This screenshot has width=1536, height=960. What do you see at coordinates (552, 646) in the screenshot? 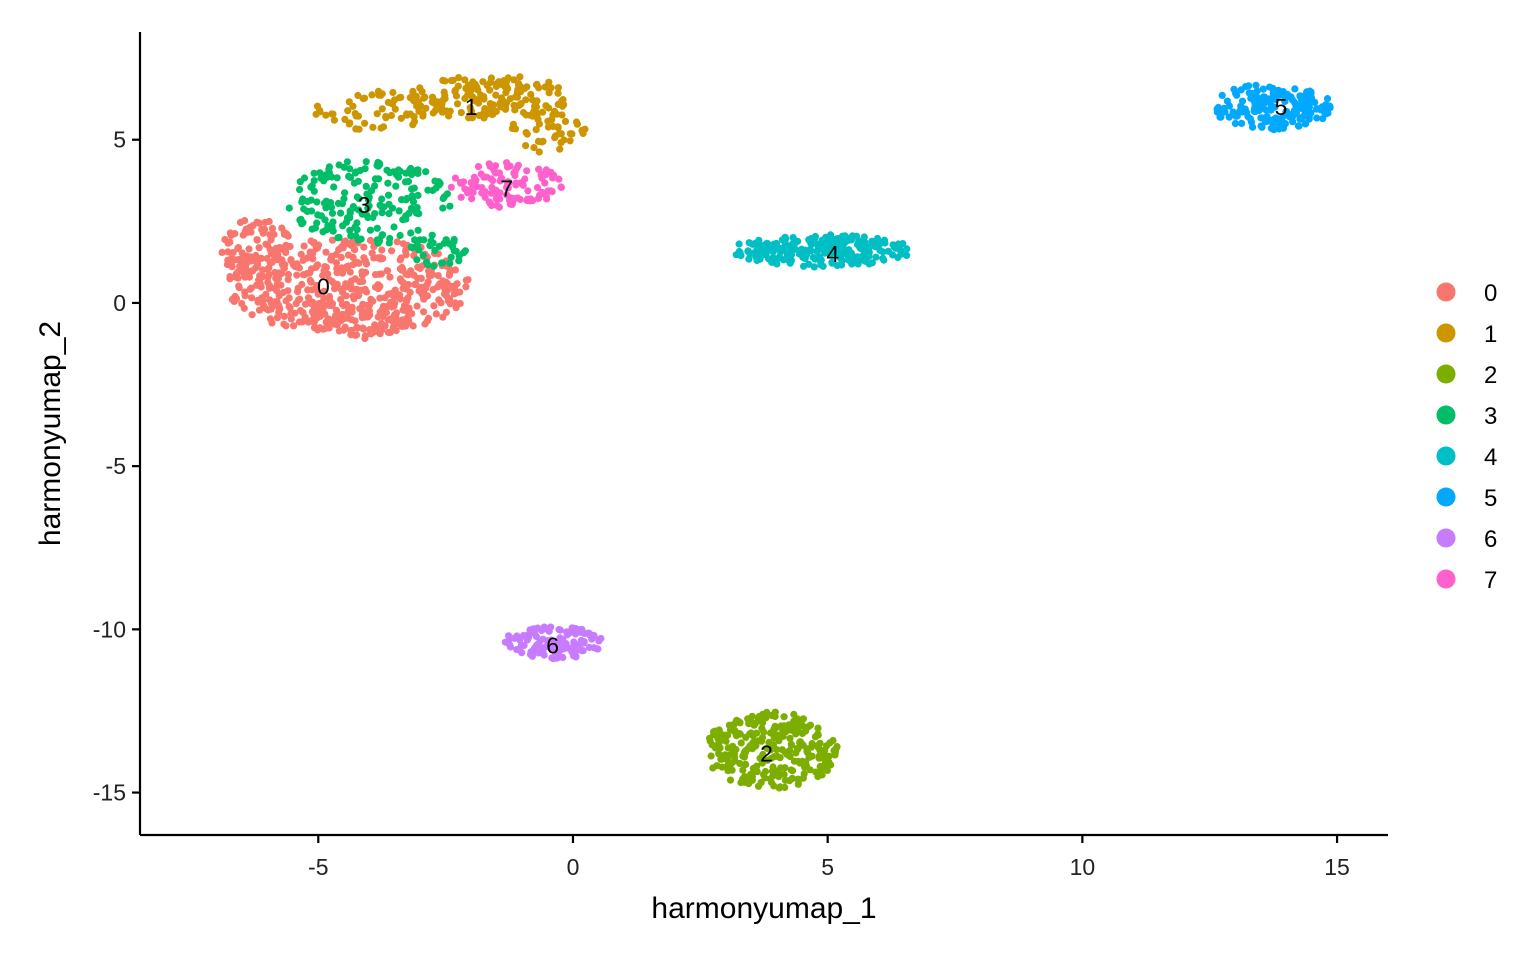
I see `cluster-label-6: 6` at bounding box center [552, 646].